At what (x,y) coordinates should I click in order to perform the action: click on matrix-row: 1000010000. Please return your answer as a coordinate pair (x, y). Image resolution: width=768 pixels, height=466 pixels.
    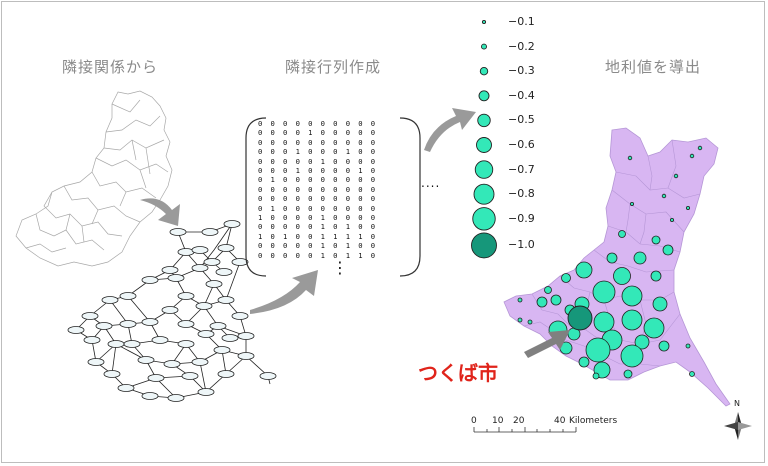
    Looking at the image, I should click on (321, 218).